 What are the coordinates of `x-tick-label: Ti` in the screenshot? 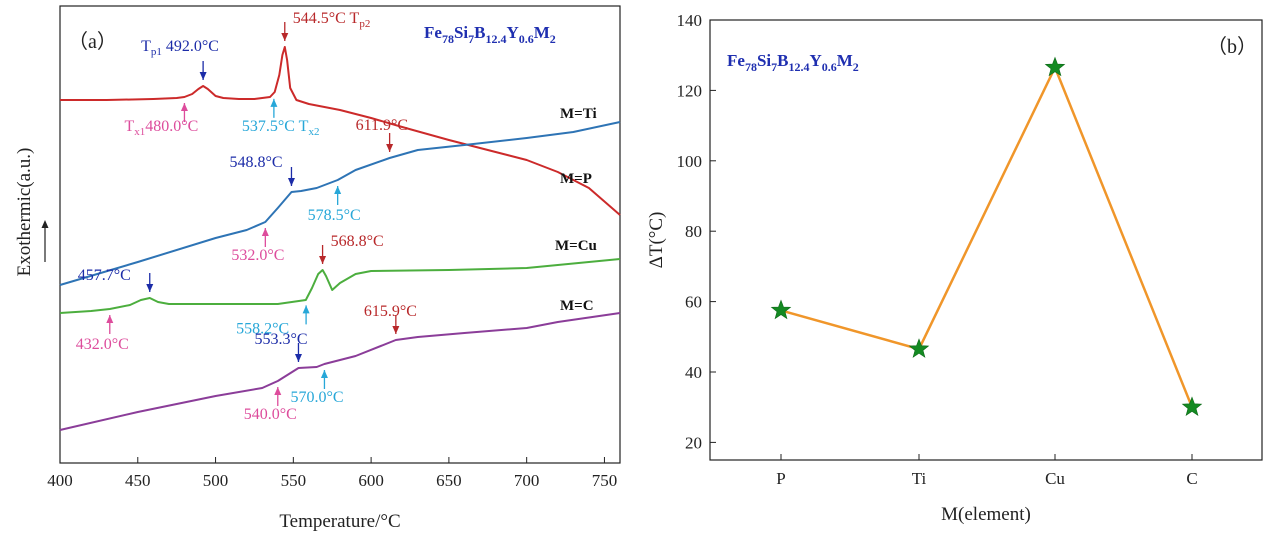 It's located at (919, 478).